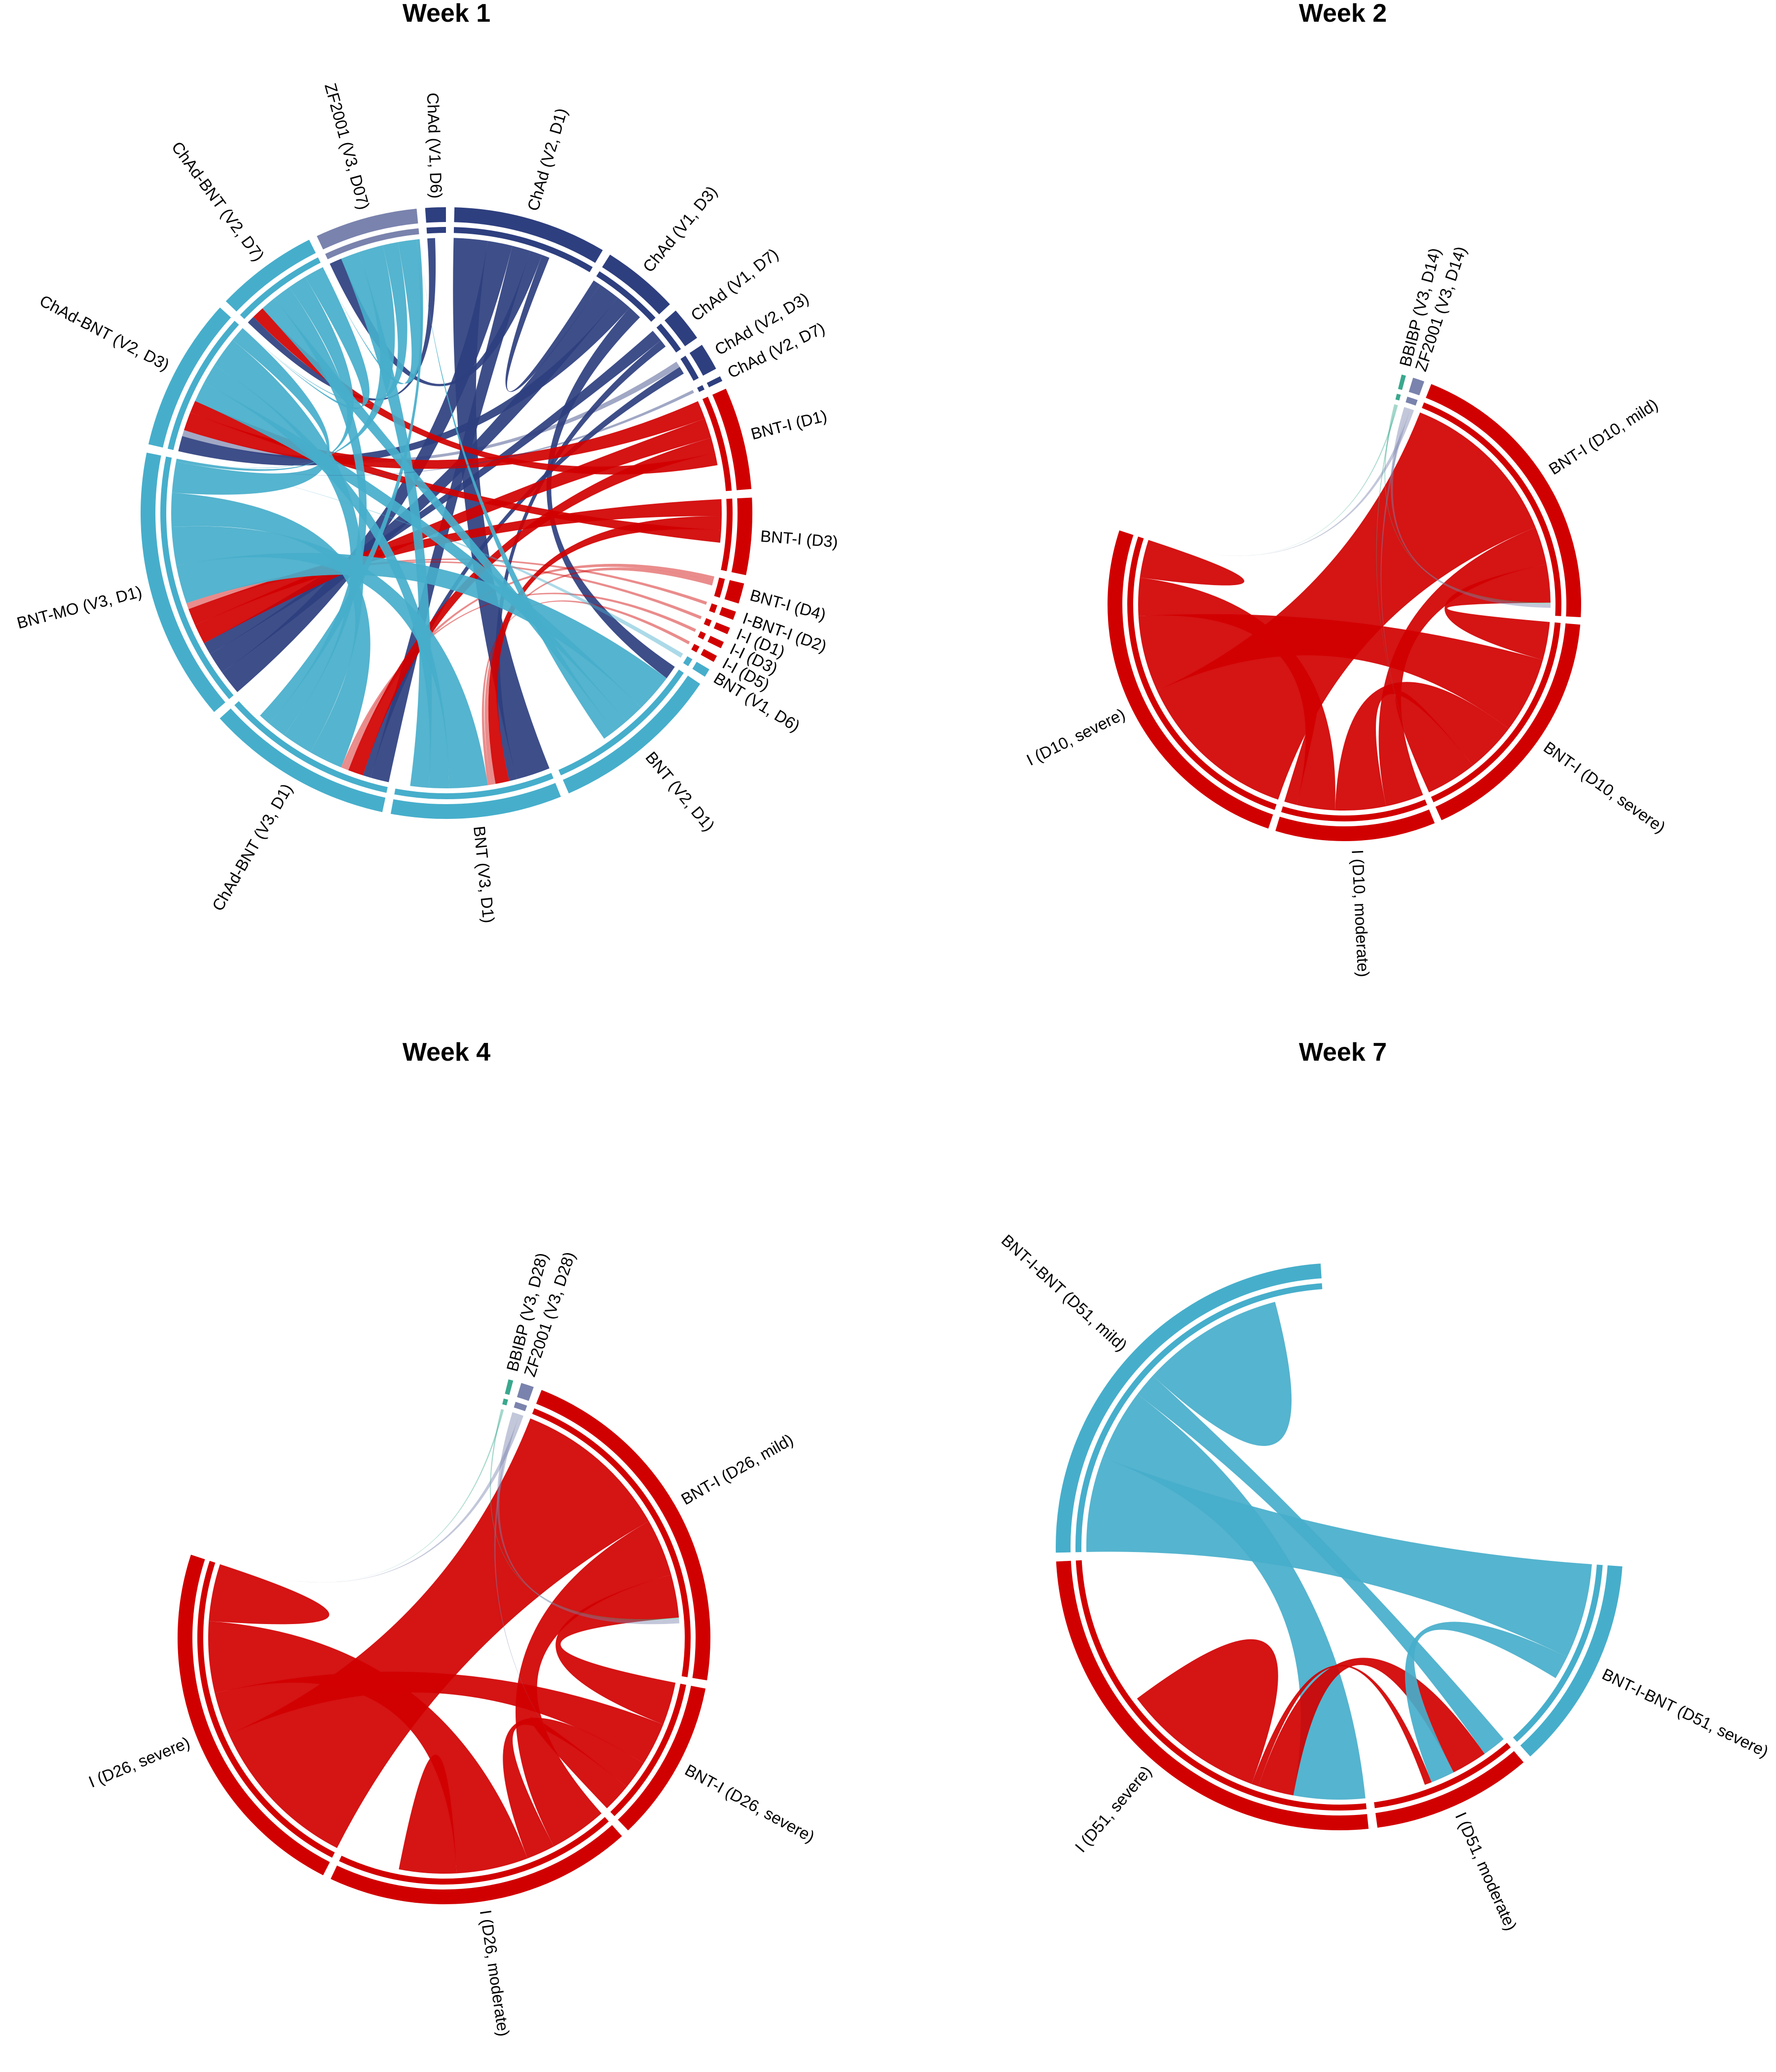 This screenshot has width=1776, height=2072. What do you see at coordinates (1360, 913) in the screenshot?
I see `sector-label: I (D10, moderate)` at bounding box center [1360, 913].